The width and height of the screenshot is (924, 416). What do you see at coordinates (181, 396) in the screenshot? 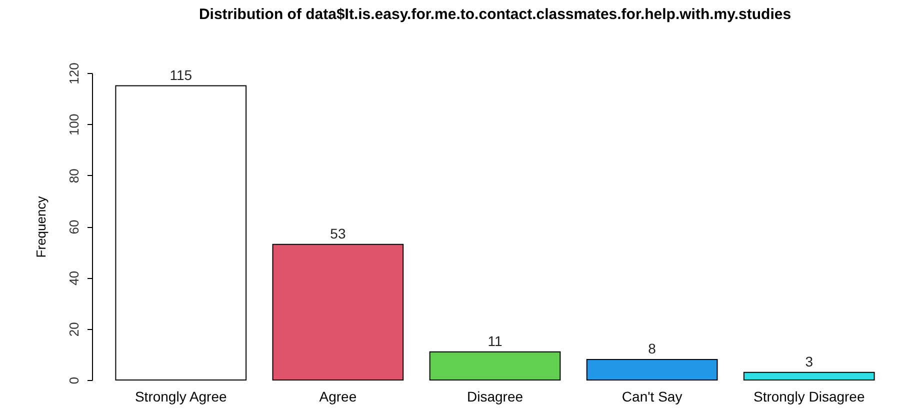
I see `x-tick-label: Strongly Agree` at bounding box center [181, 396].